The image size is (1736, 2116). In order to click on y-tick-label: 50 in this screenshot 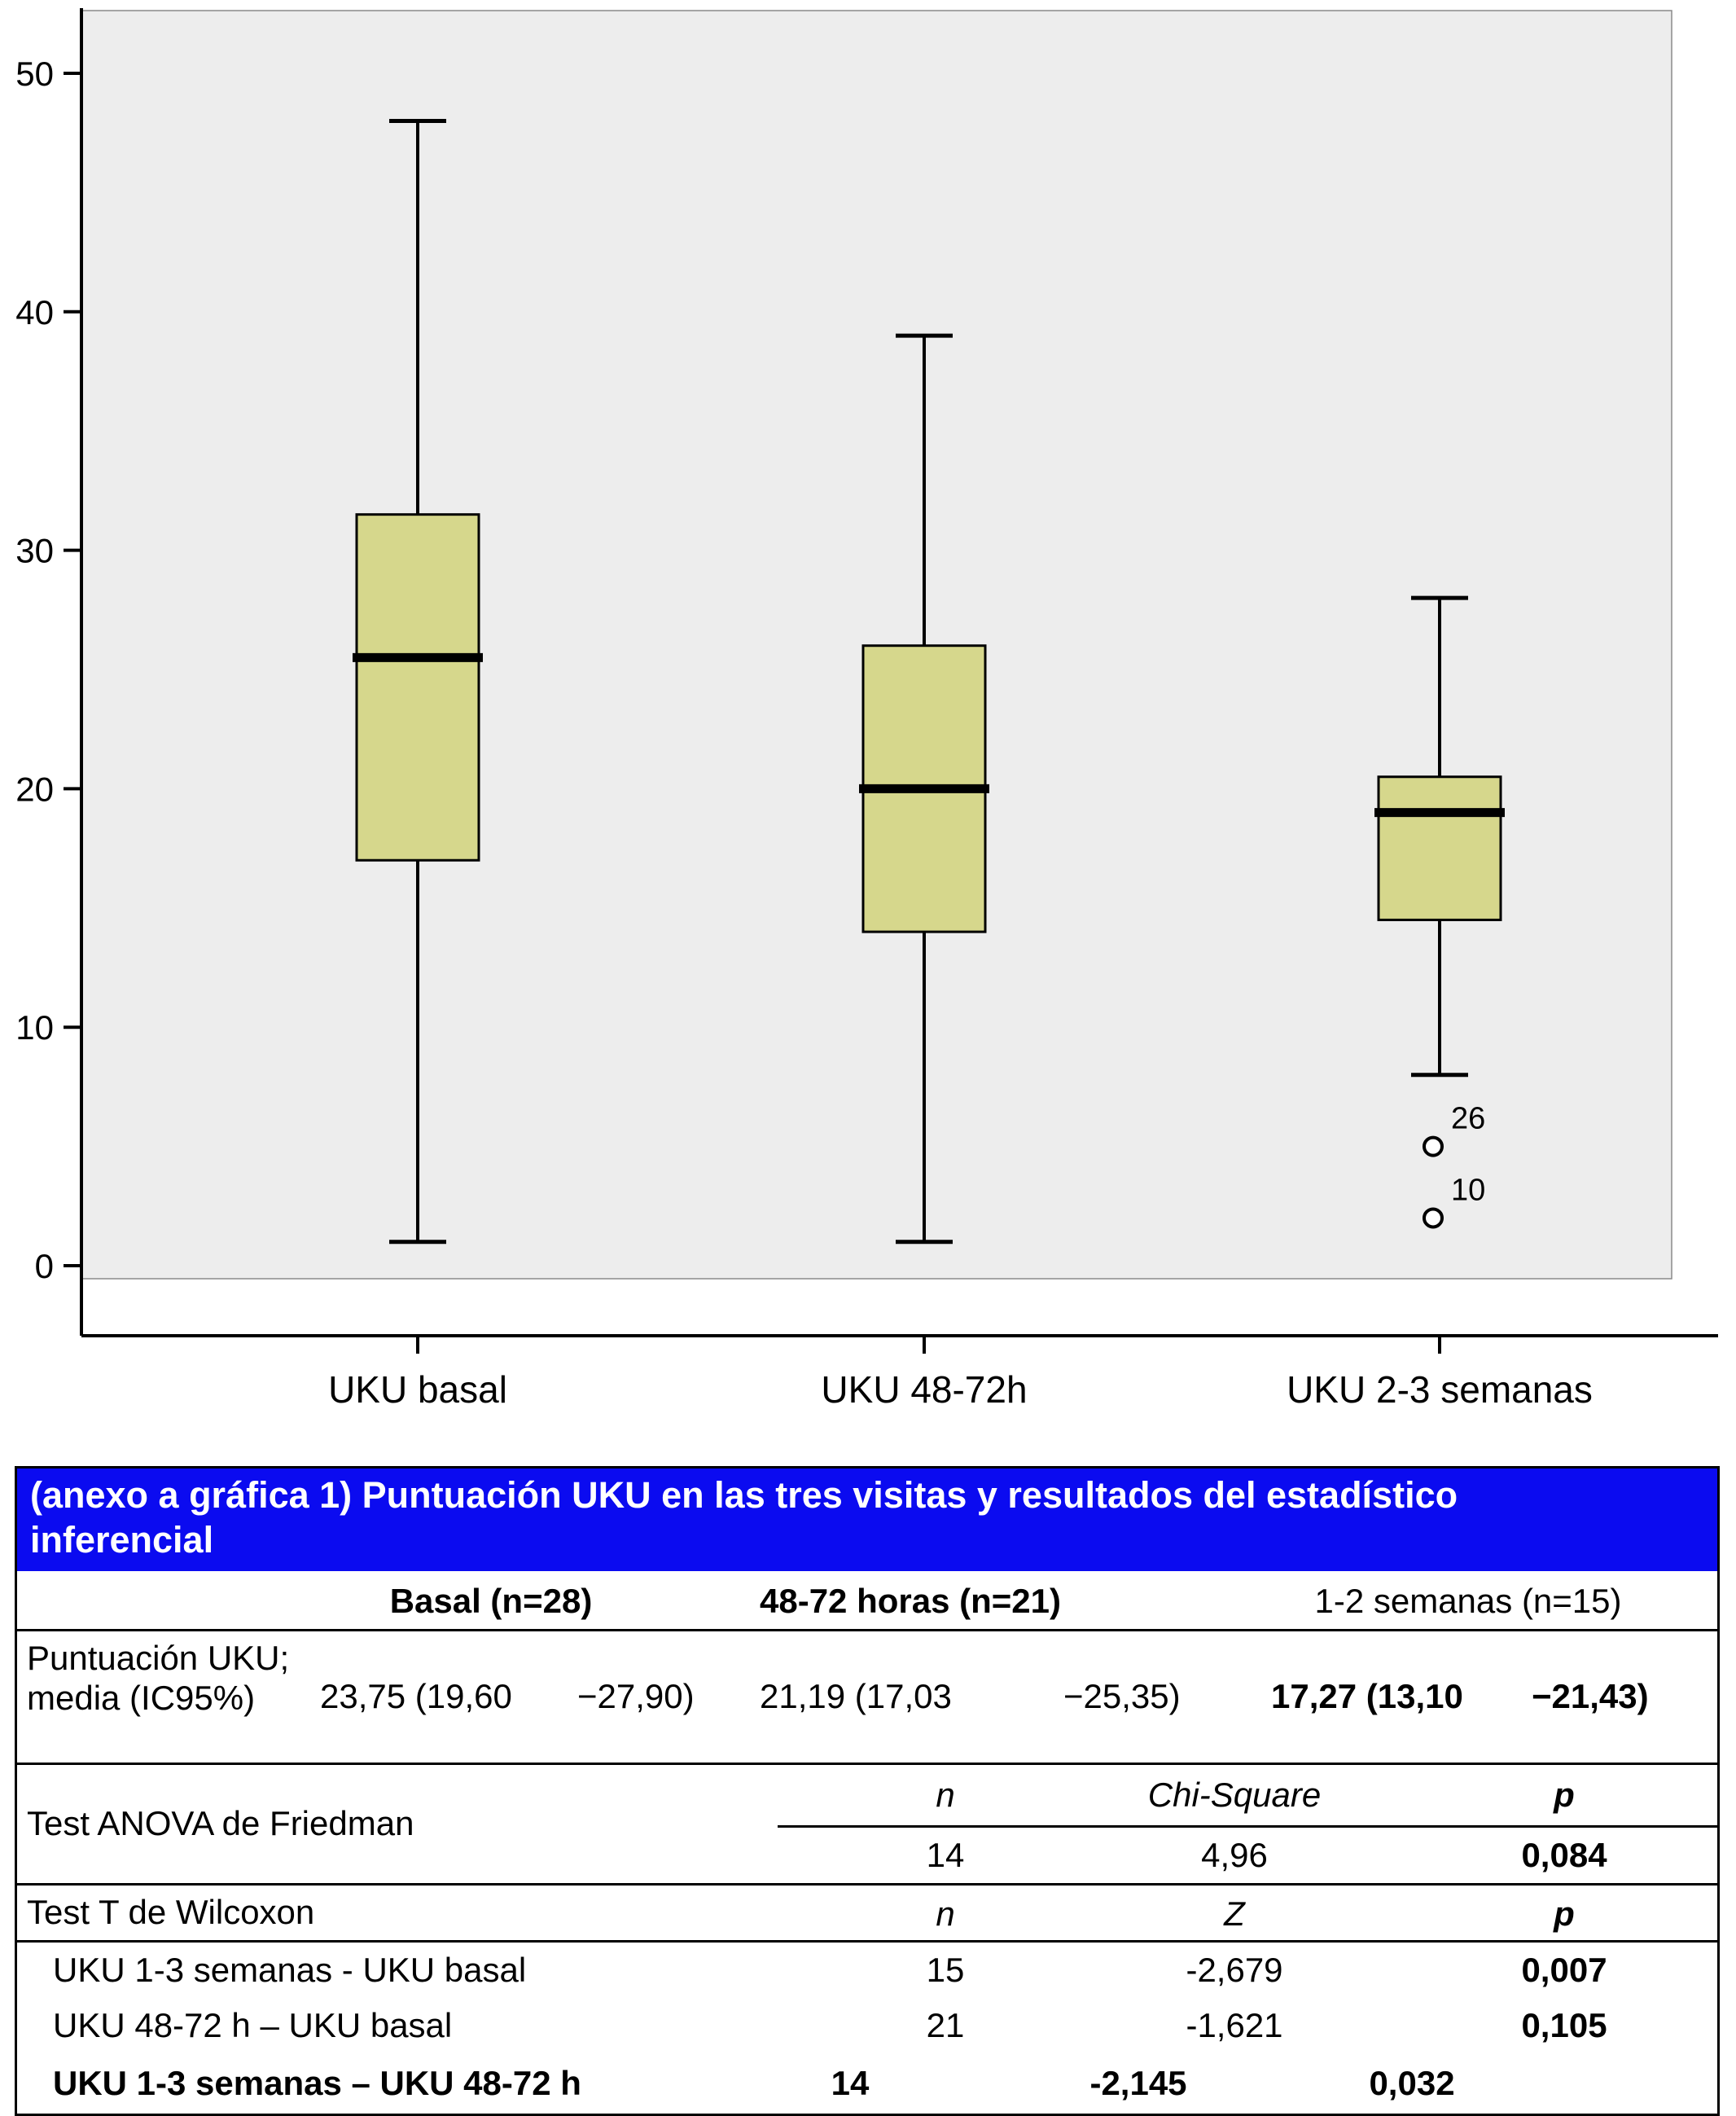, I will do `click(34, 74)`.